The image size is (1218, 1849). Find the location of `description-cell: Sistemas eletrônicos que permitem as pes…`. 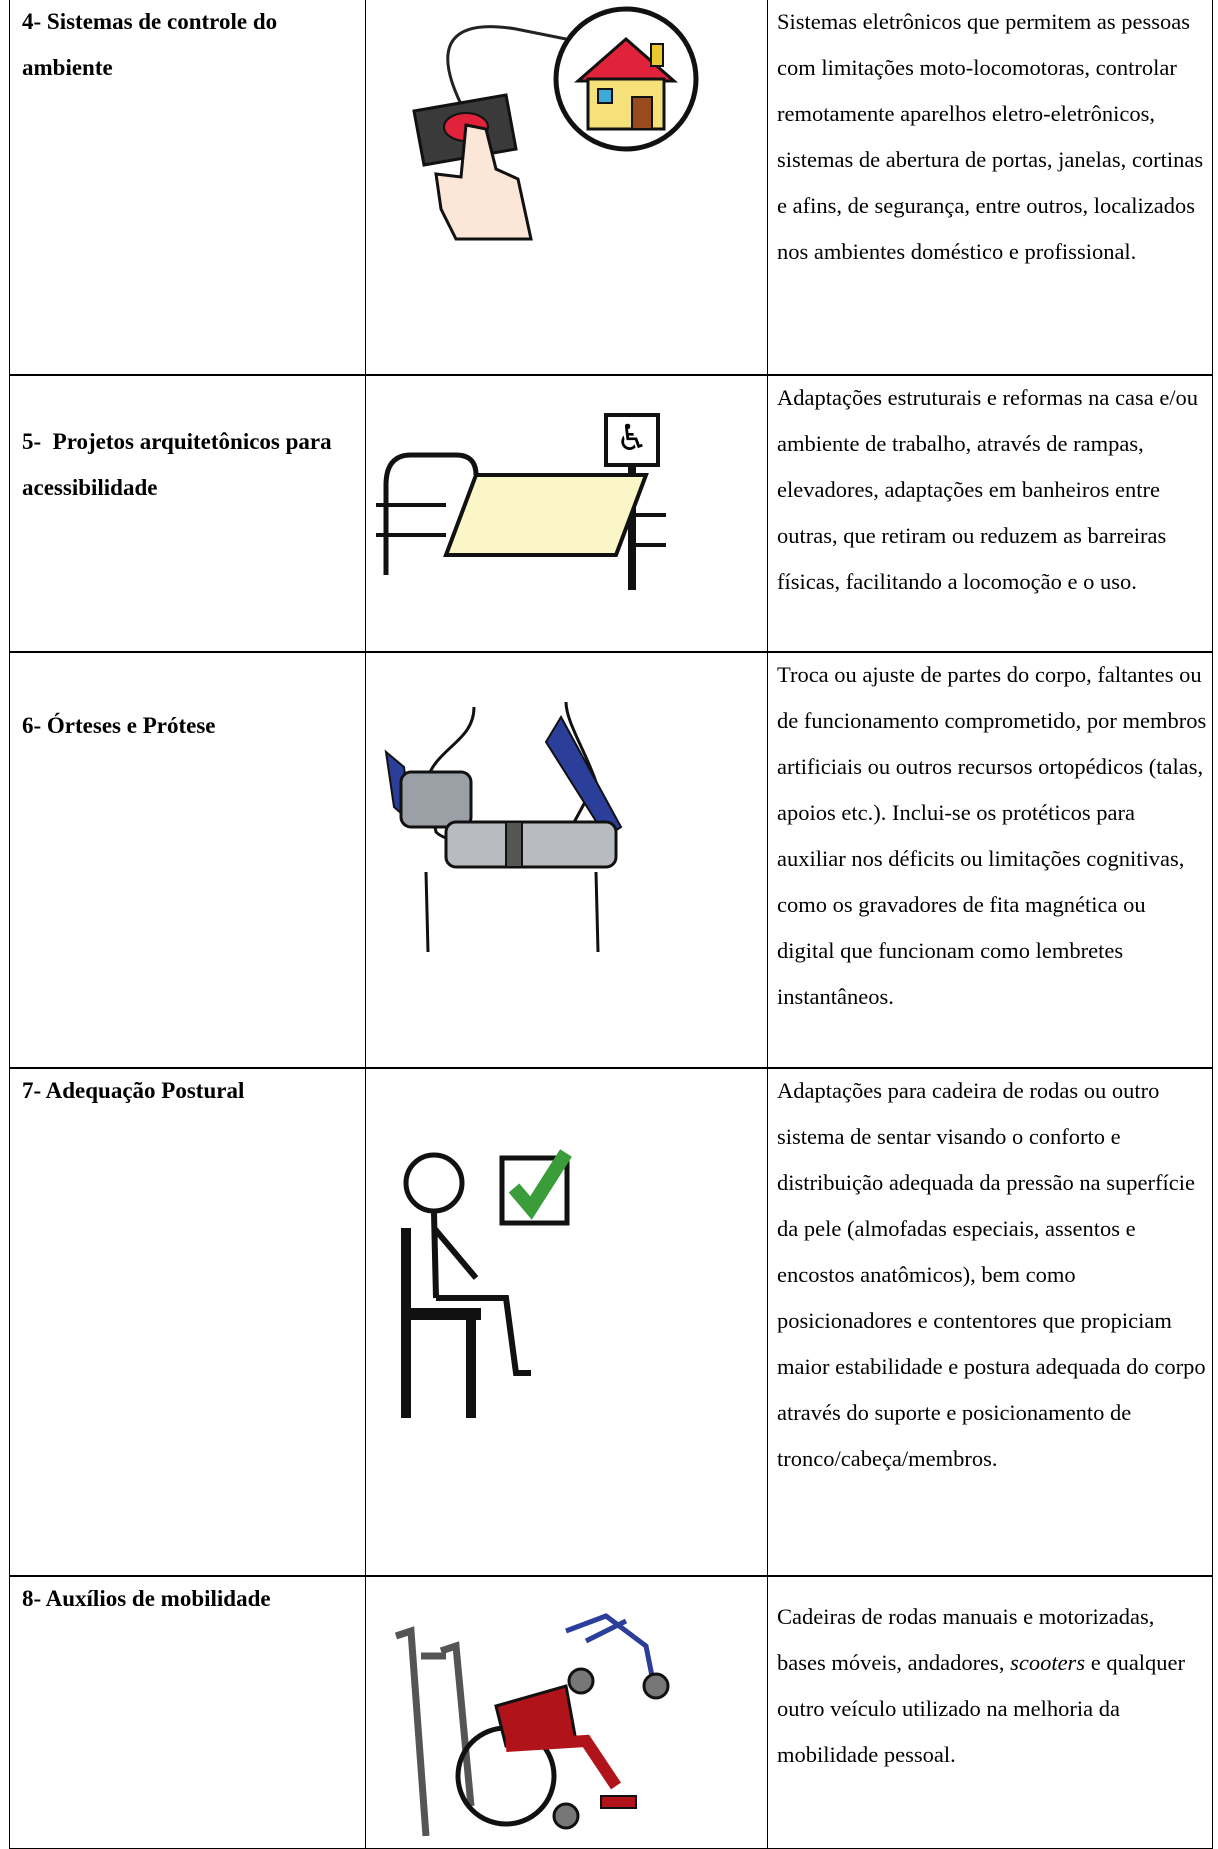

description-cell: Sistemas eletrônicos que permitem as pes… is located at coordinates (990, 188).